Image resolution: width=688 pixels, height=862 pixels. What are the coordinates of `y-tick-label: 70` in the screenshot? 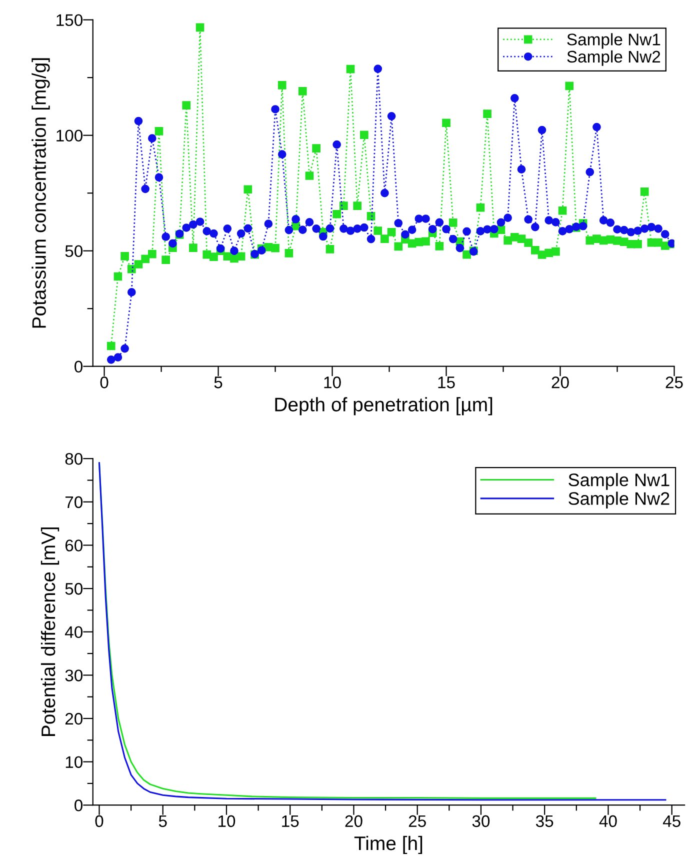 It's located at (74, 502).